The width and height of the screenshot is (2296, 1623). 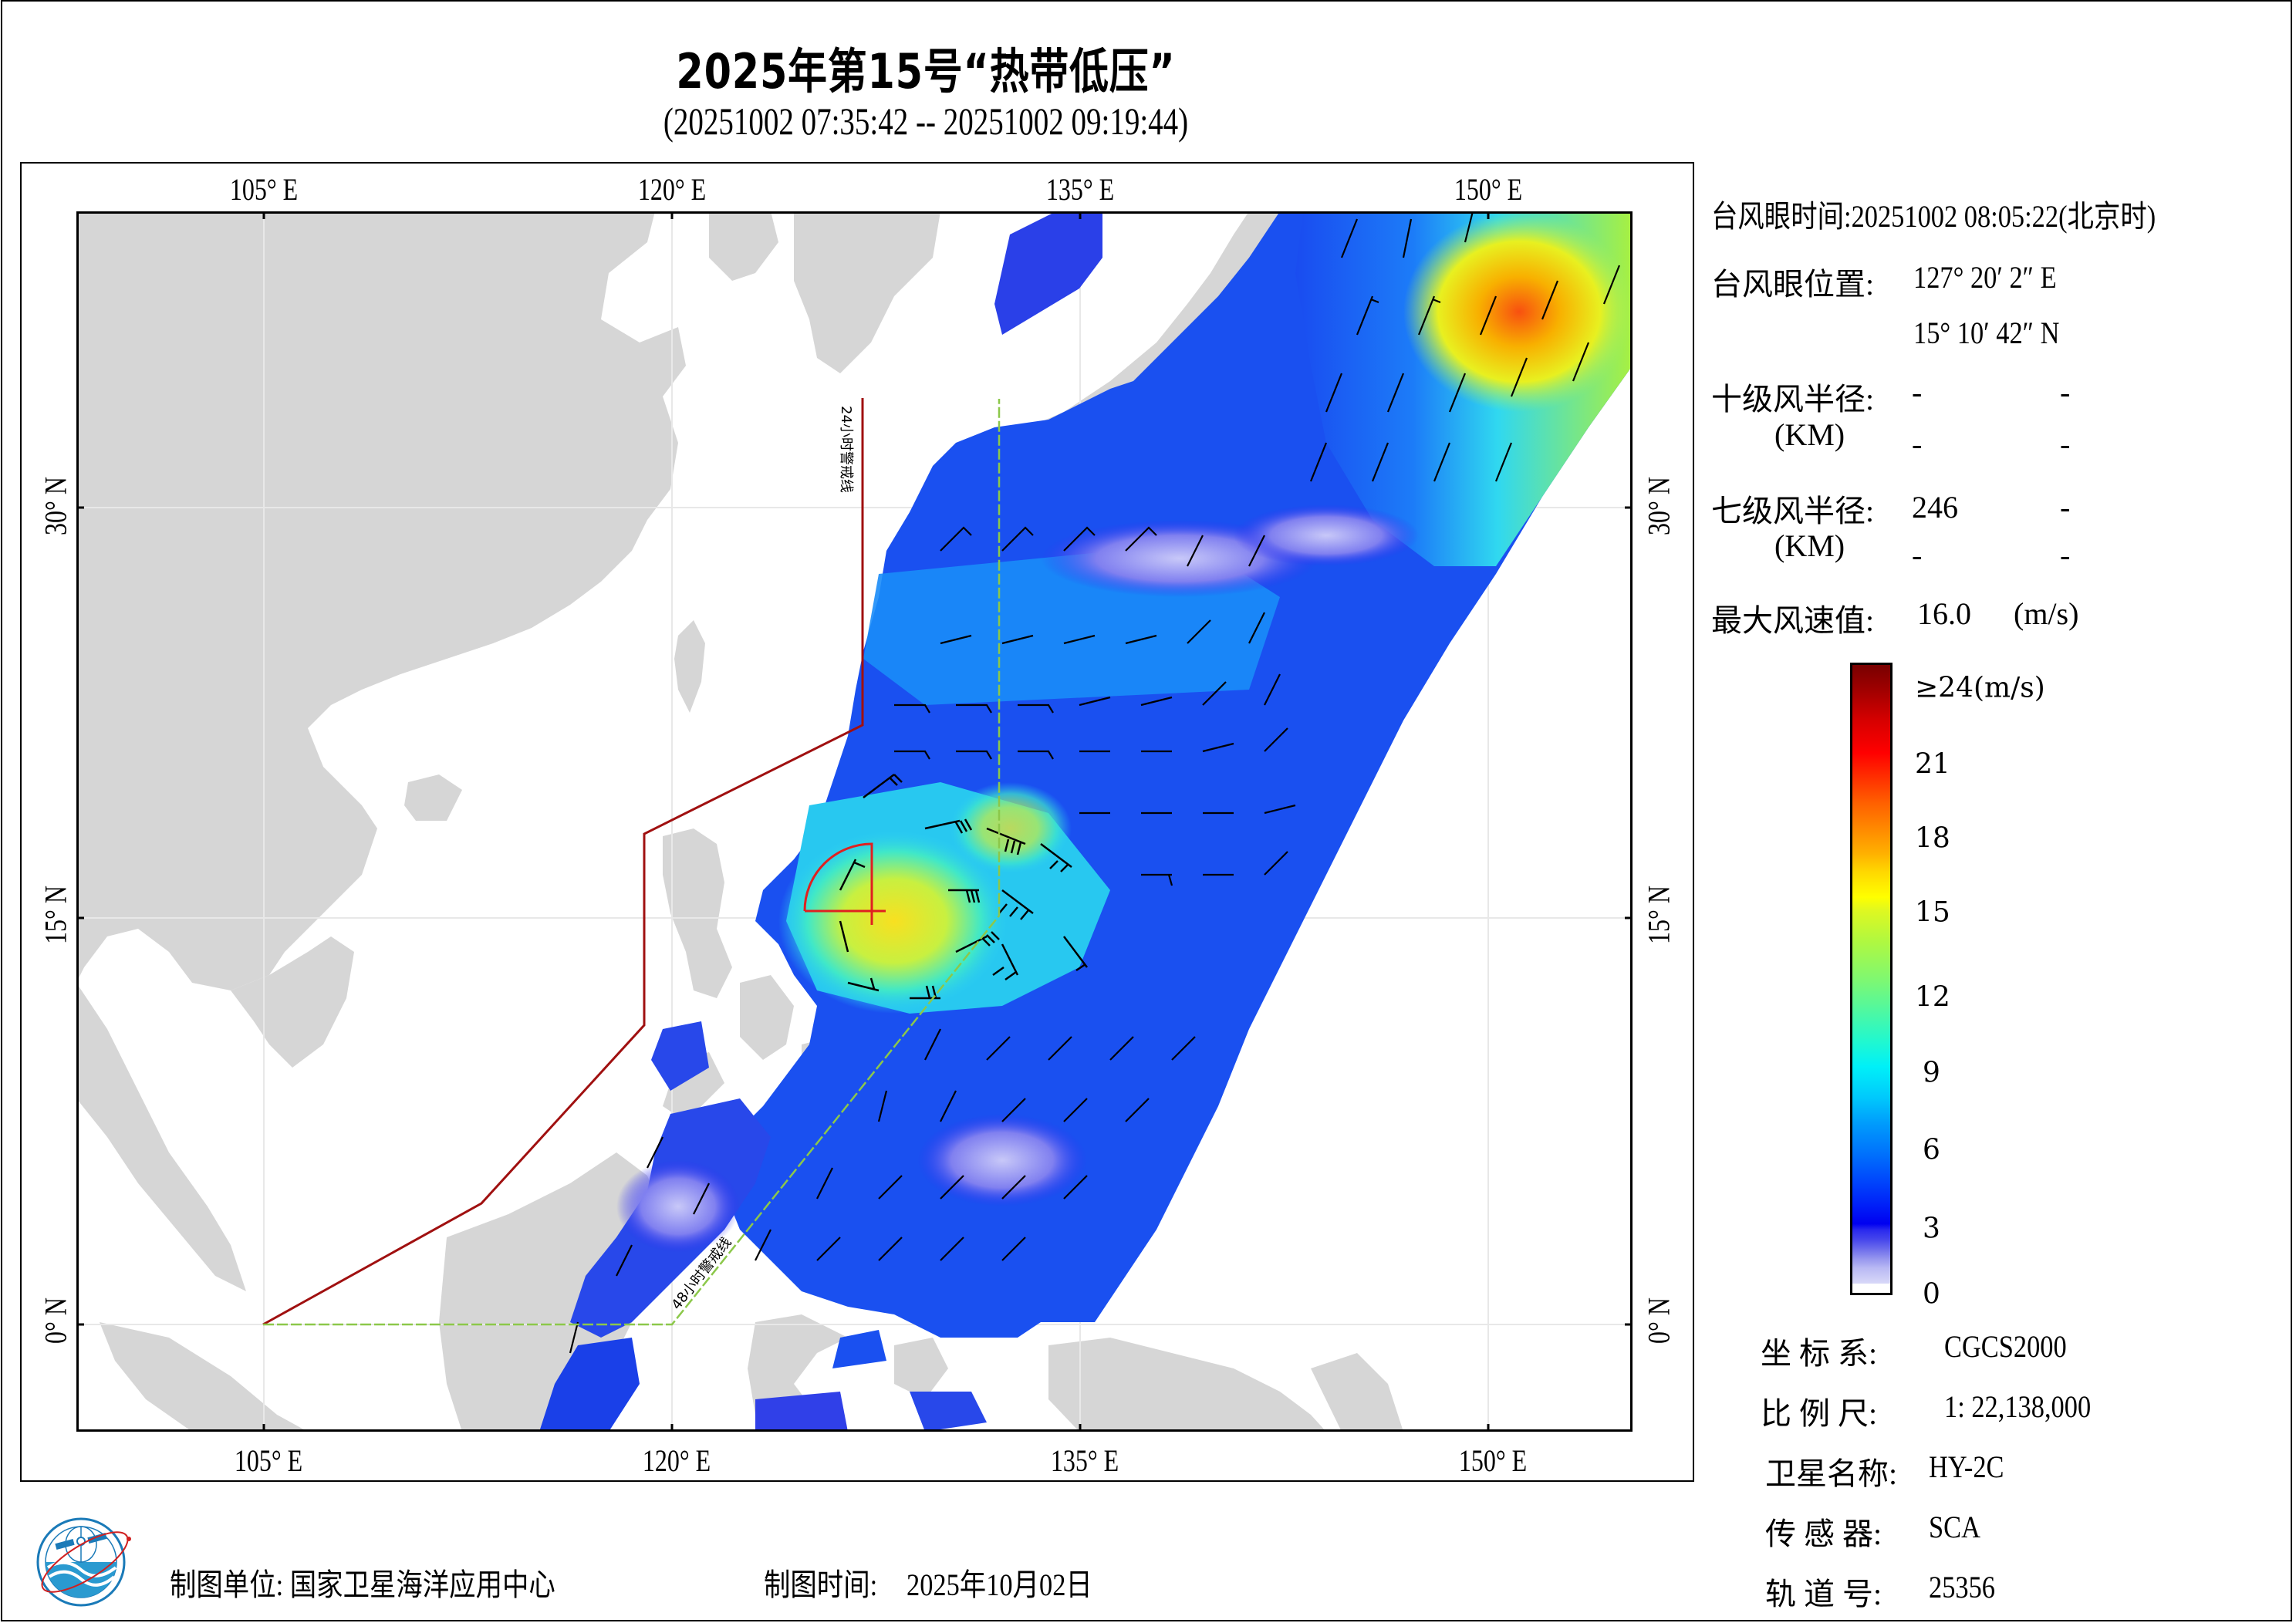 What do you see at coordinates (85, 1562) in the screenshot?
I see `nsoas-logo-icon` at bounding box center [85, 1562].